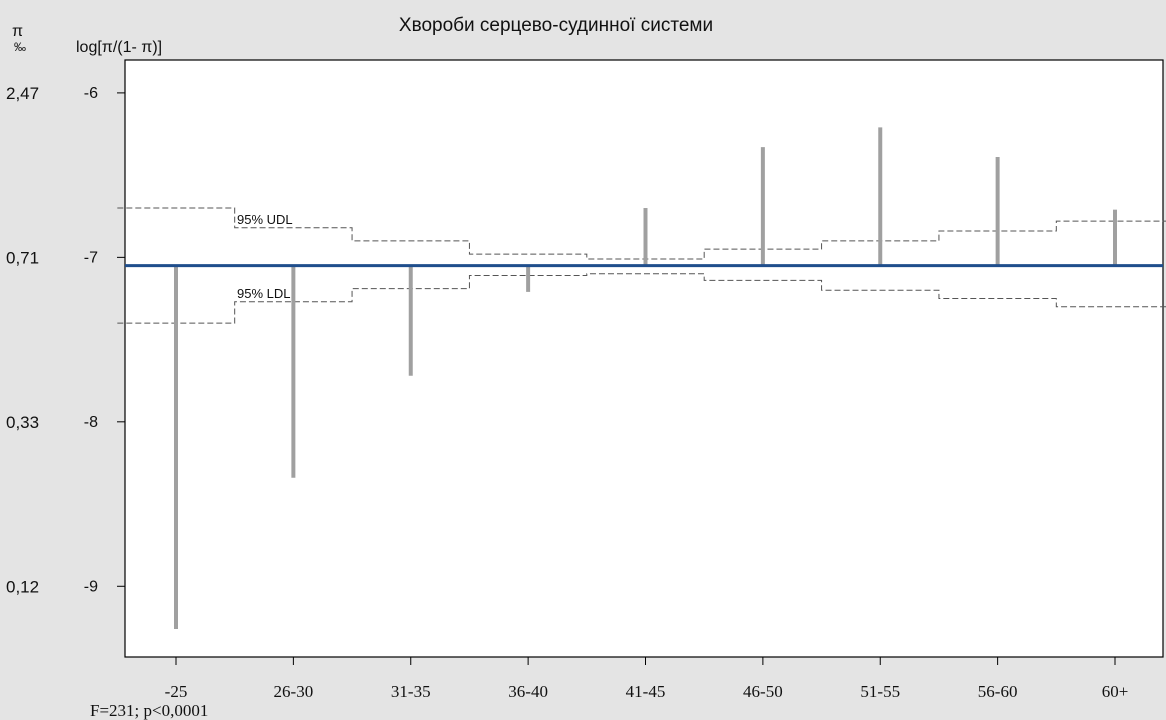 This screenshot has height=720, width=1166. What do you see at coordinates (265, 256) in the screenshot?
I see `limit-labels: 95% UDL 95% LDL` at bounding box center [265, 256].